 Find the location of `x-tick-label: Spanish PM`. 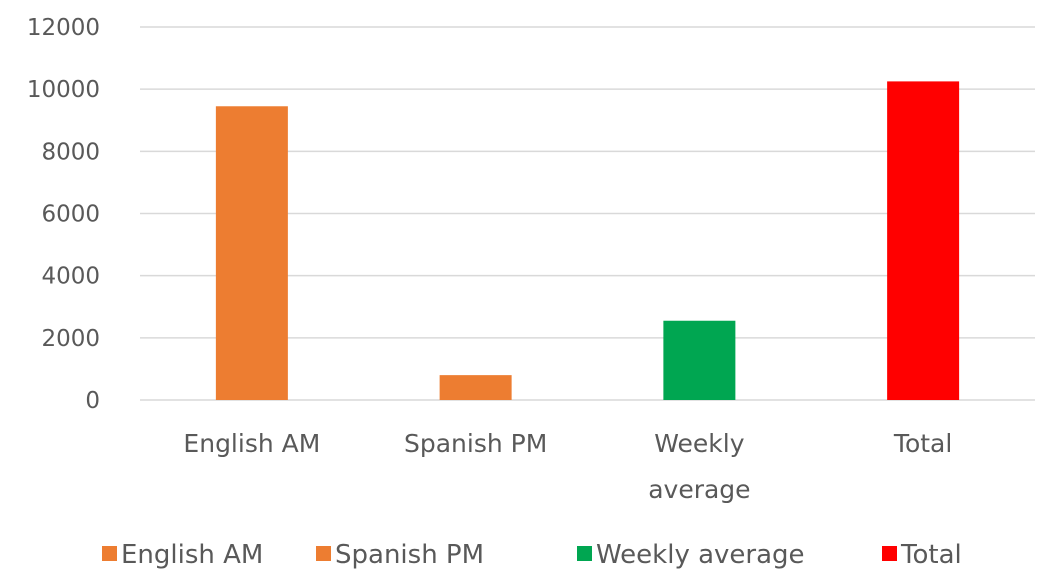

x-tick-label: Spanish PM is located at coordinates (475, 443).